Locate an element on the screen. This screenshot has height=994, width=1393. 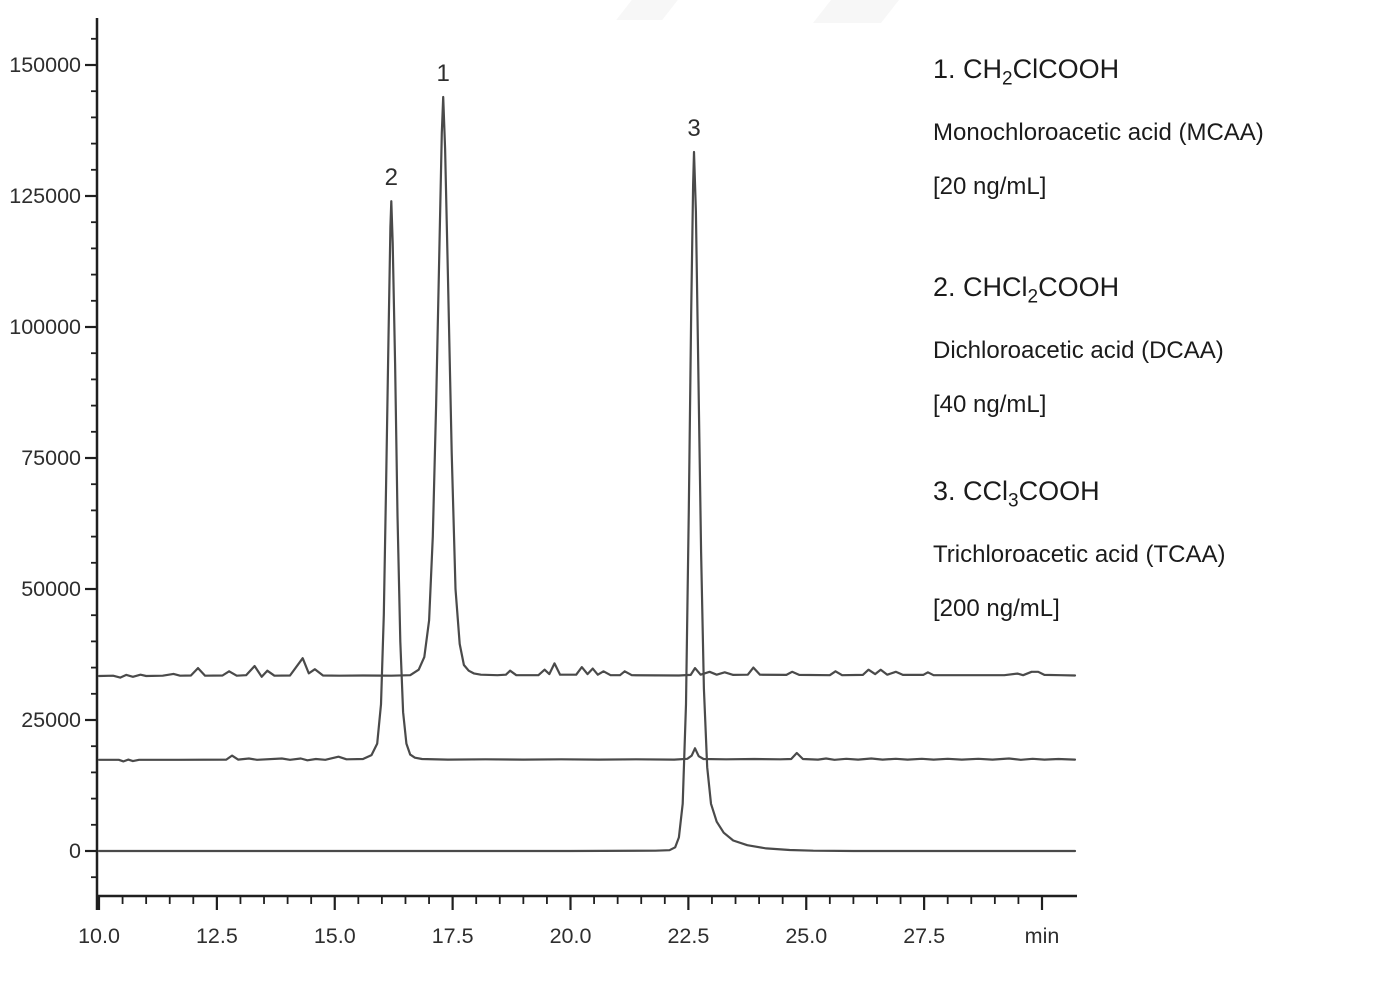
y-axis-tick-label: 25000 is located at coordinates (51, 720).